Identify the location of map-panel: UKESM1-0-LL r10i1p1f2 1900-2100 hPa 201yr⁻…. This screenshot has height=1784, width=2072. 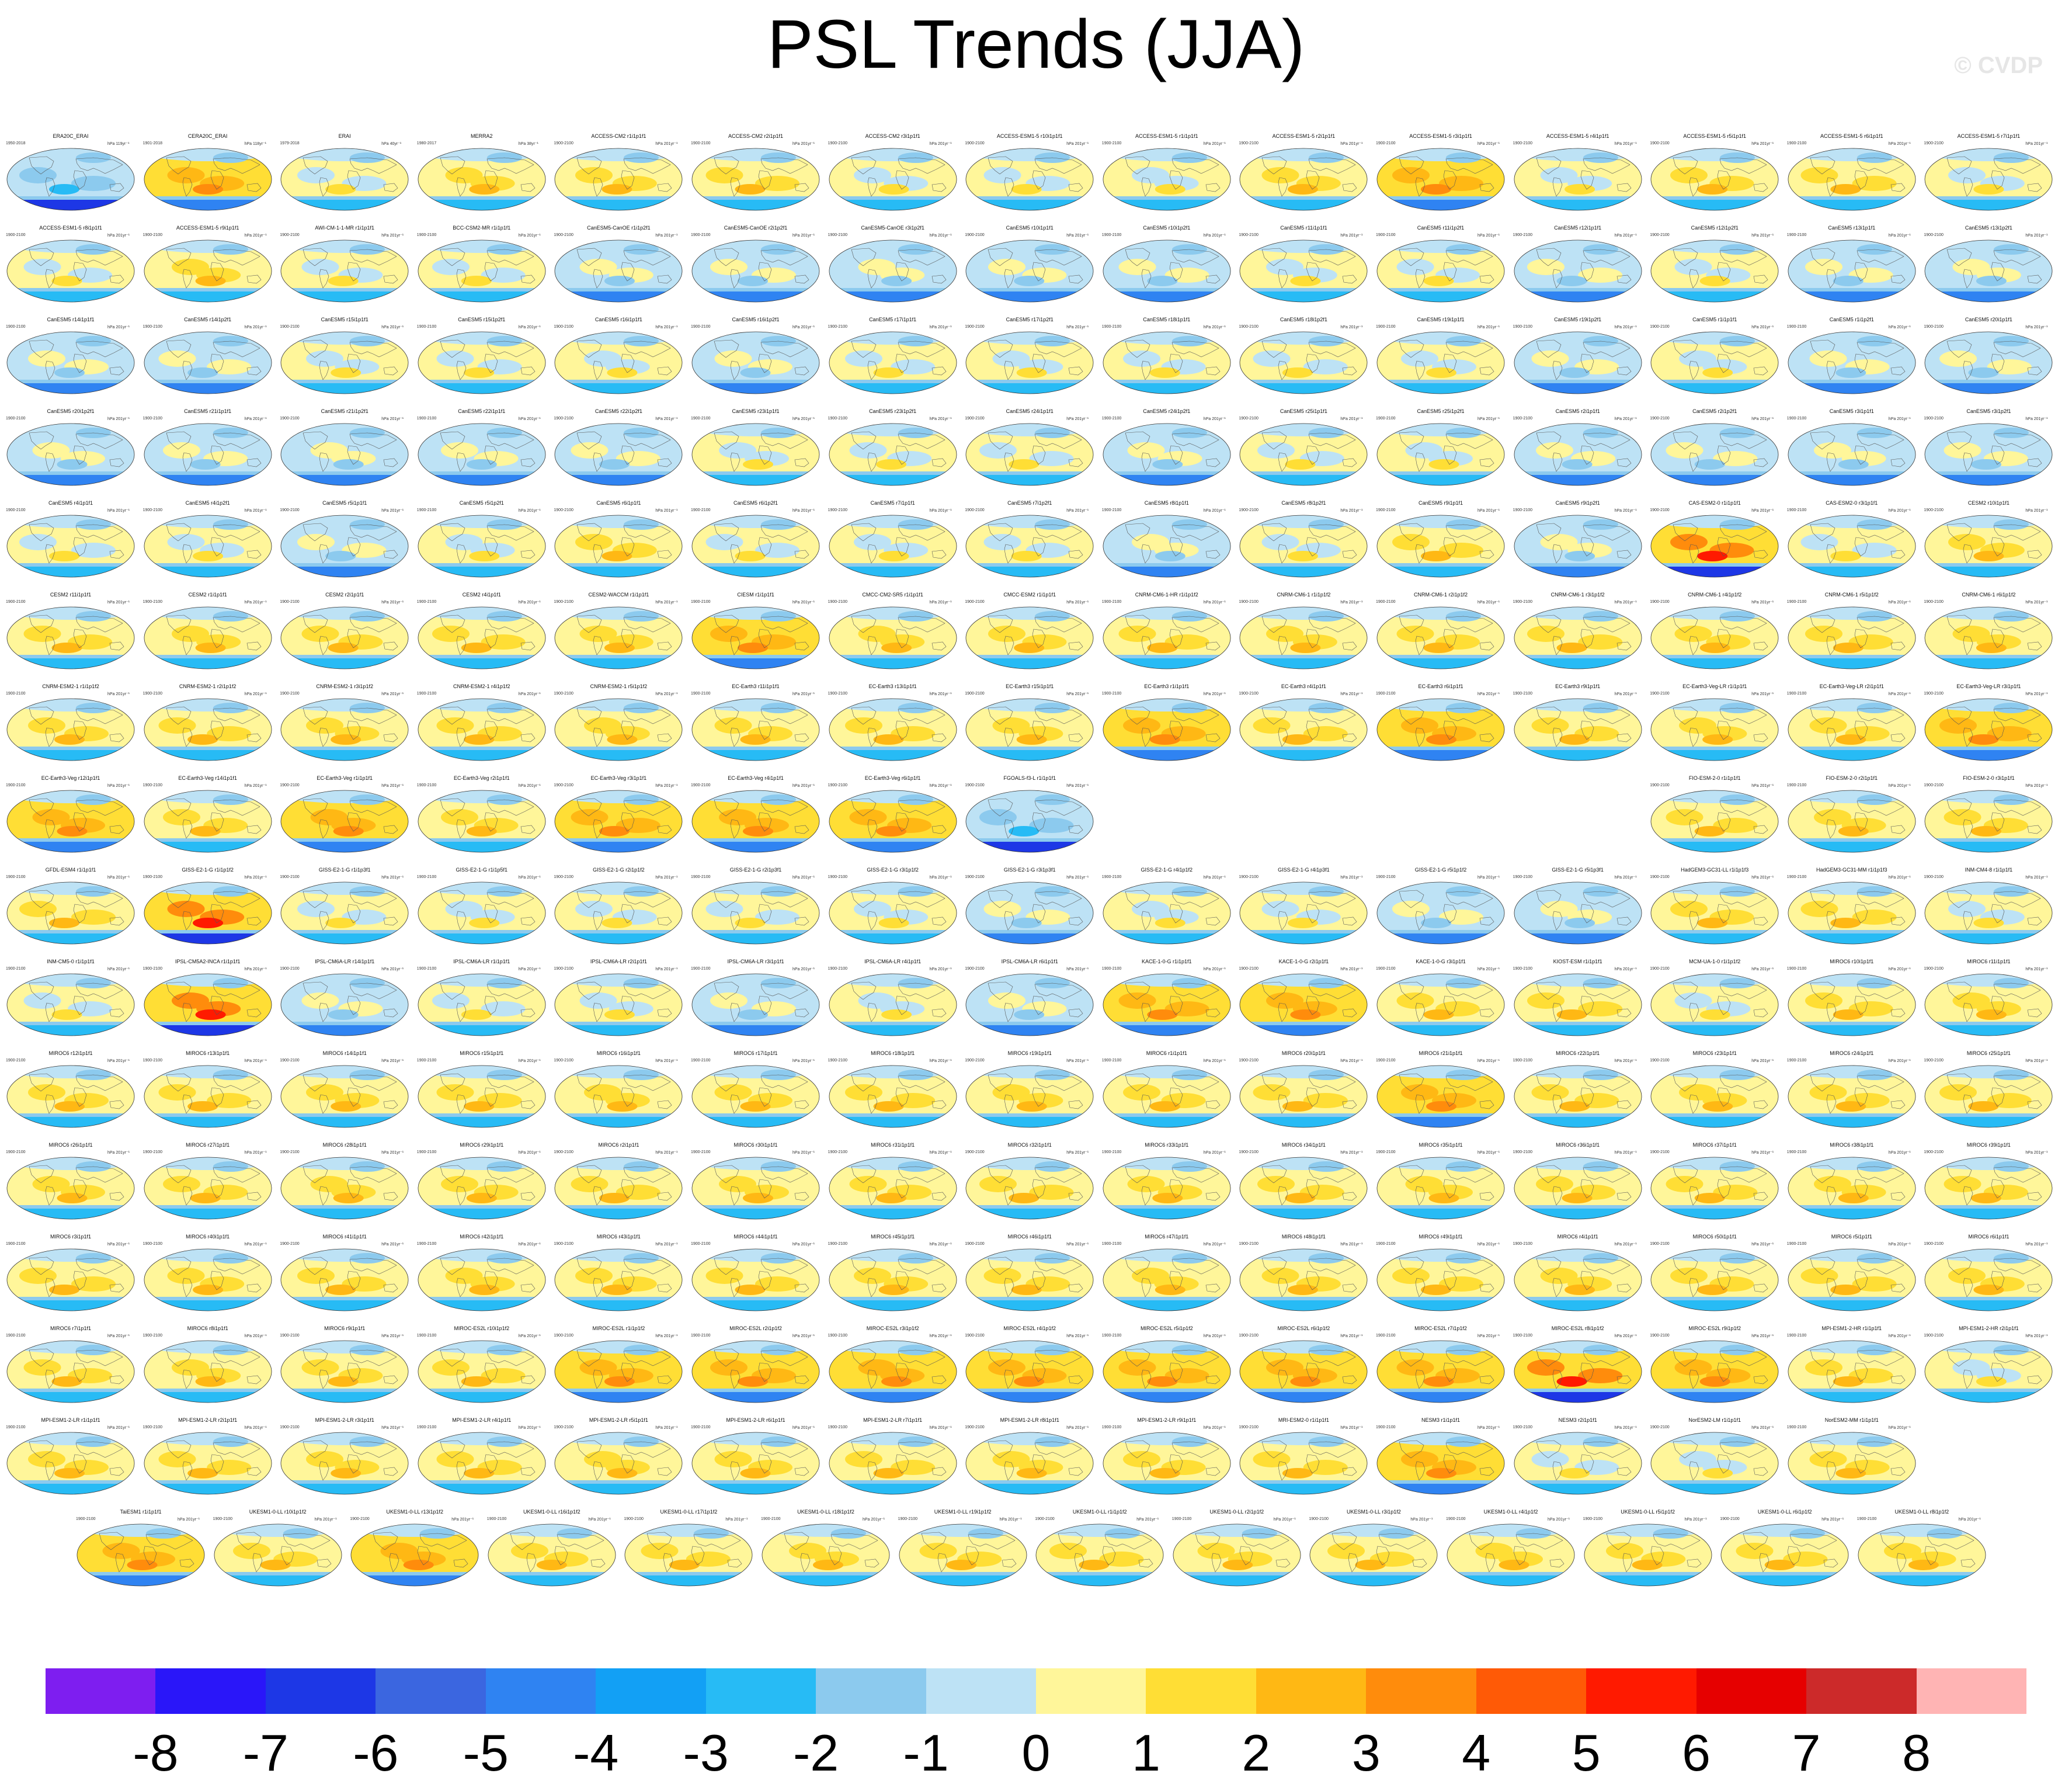
(278, 1548).